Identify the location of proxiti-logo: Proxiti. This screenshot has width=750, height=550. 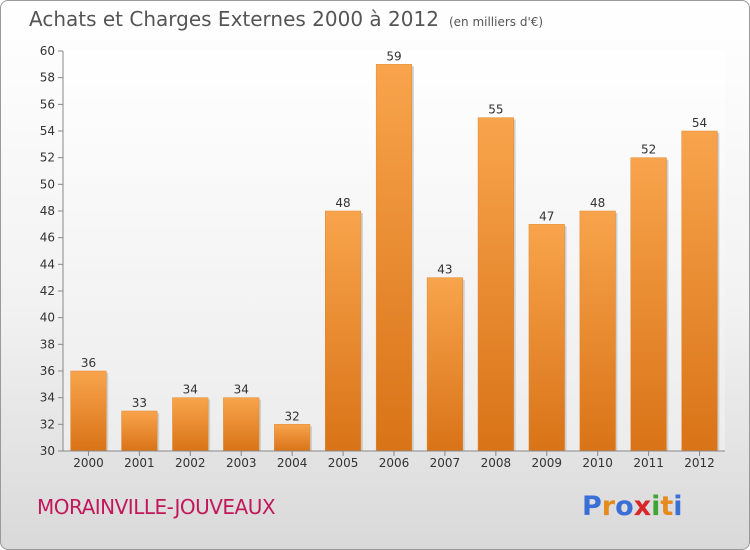
(632, 506).